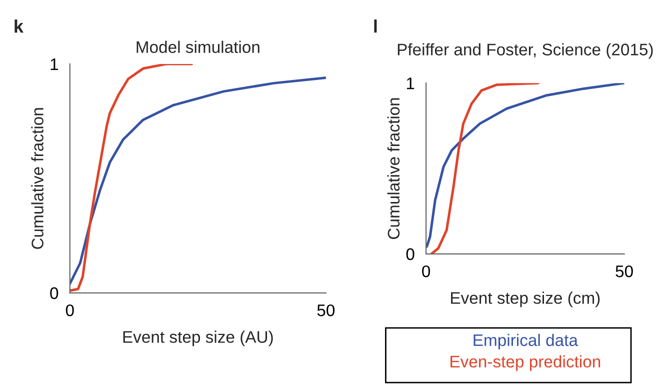 This screenshot has height=390, width=672. I want to click on text: Even-step prediction, so click(525, 363).